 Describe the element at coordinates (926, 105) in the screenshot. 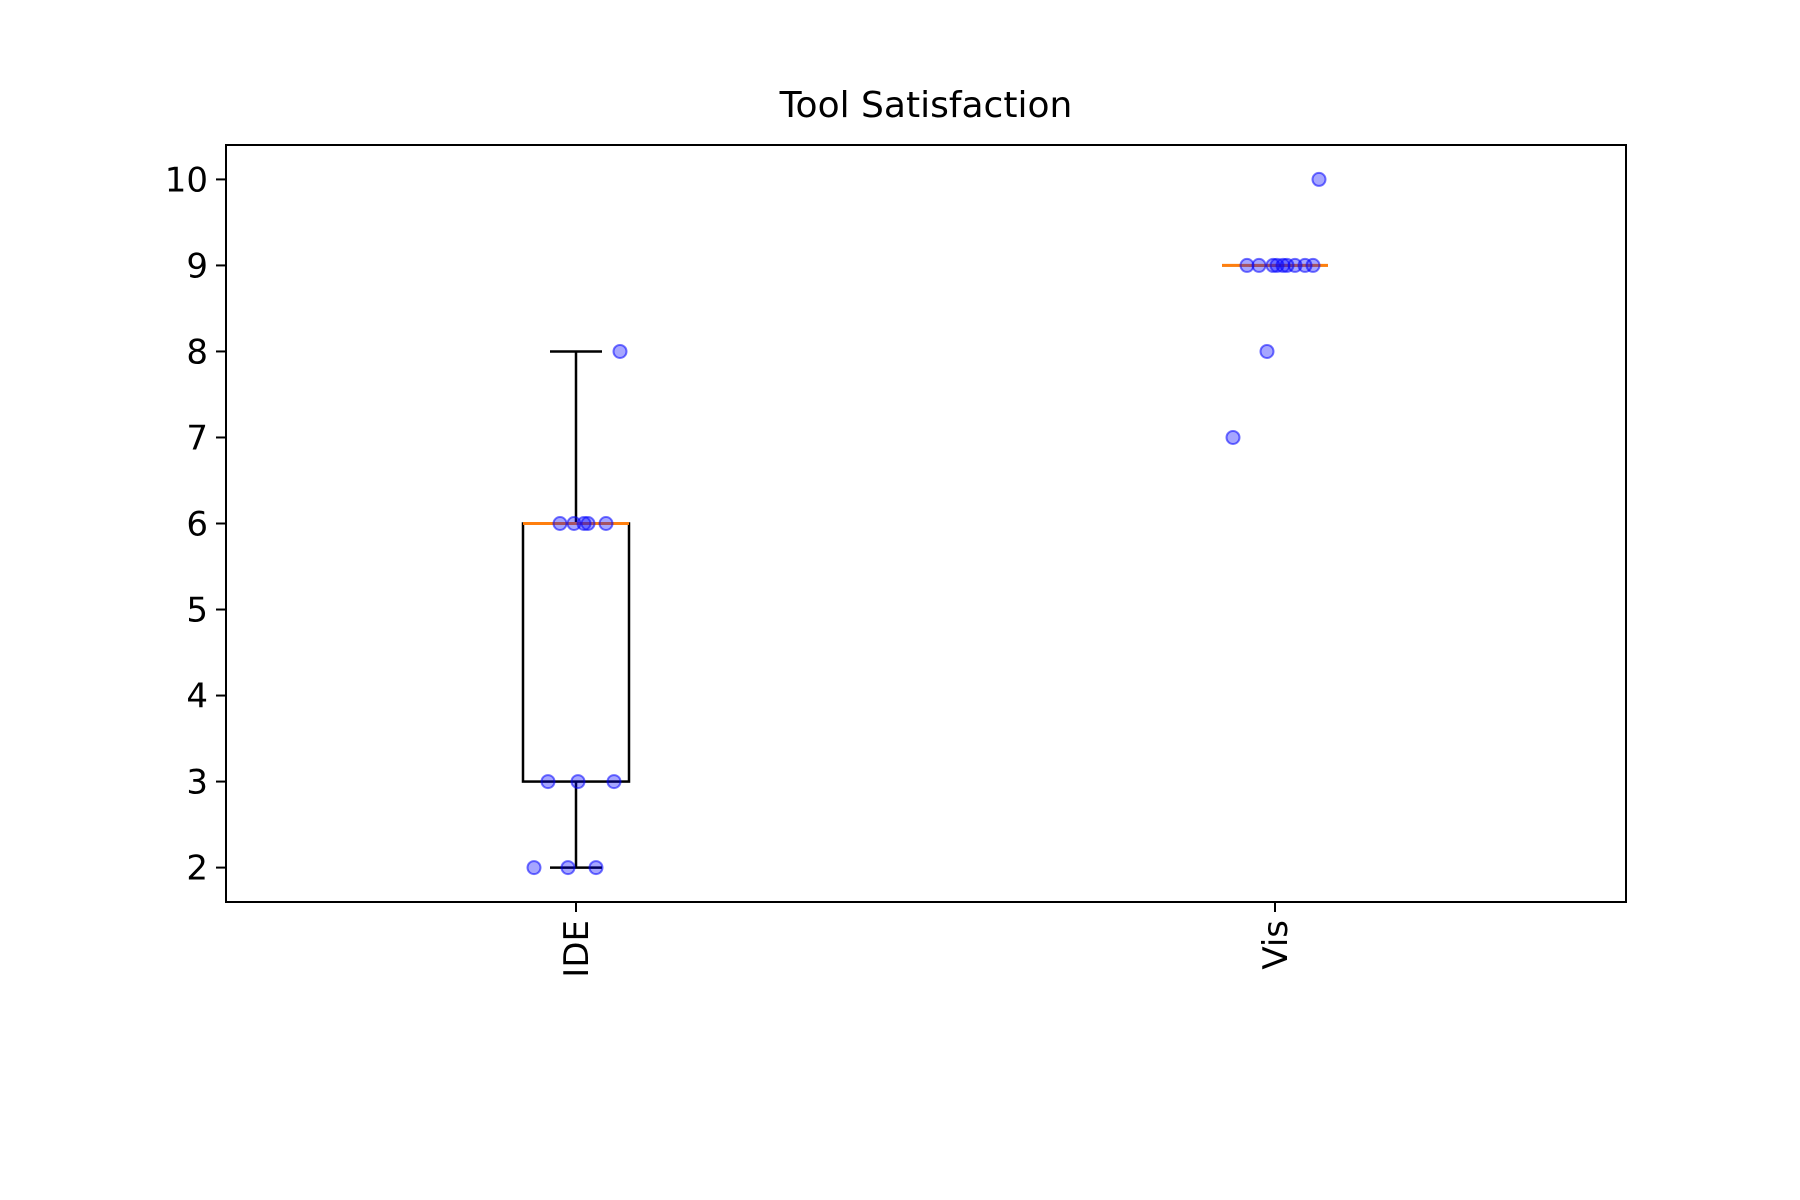

I see `chart-title: Tool Satisfaction` at that location.